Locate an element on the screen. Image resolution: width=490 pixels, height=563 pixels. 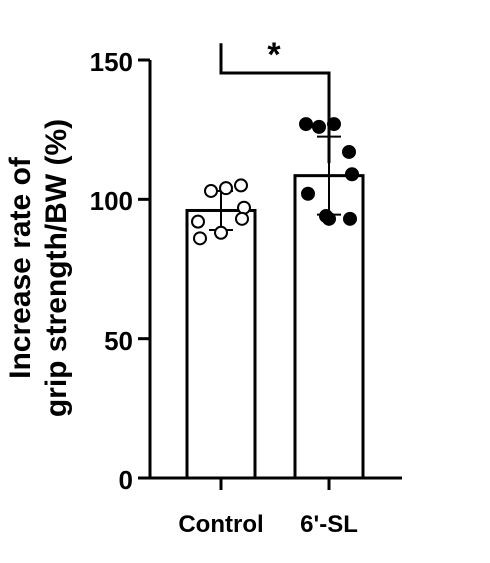
y-tick-label: 50 is located at coordinates (118, 341).